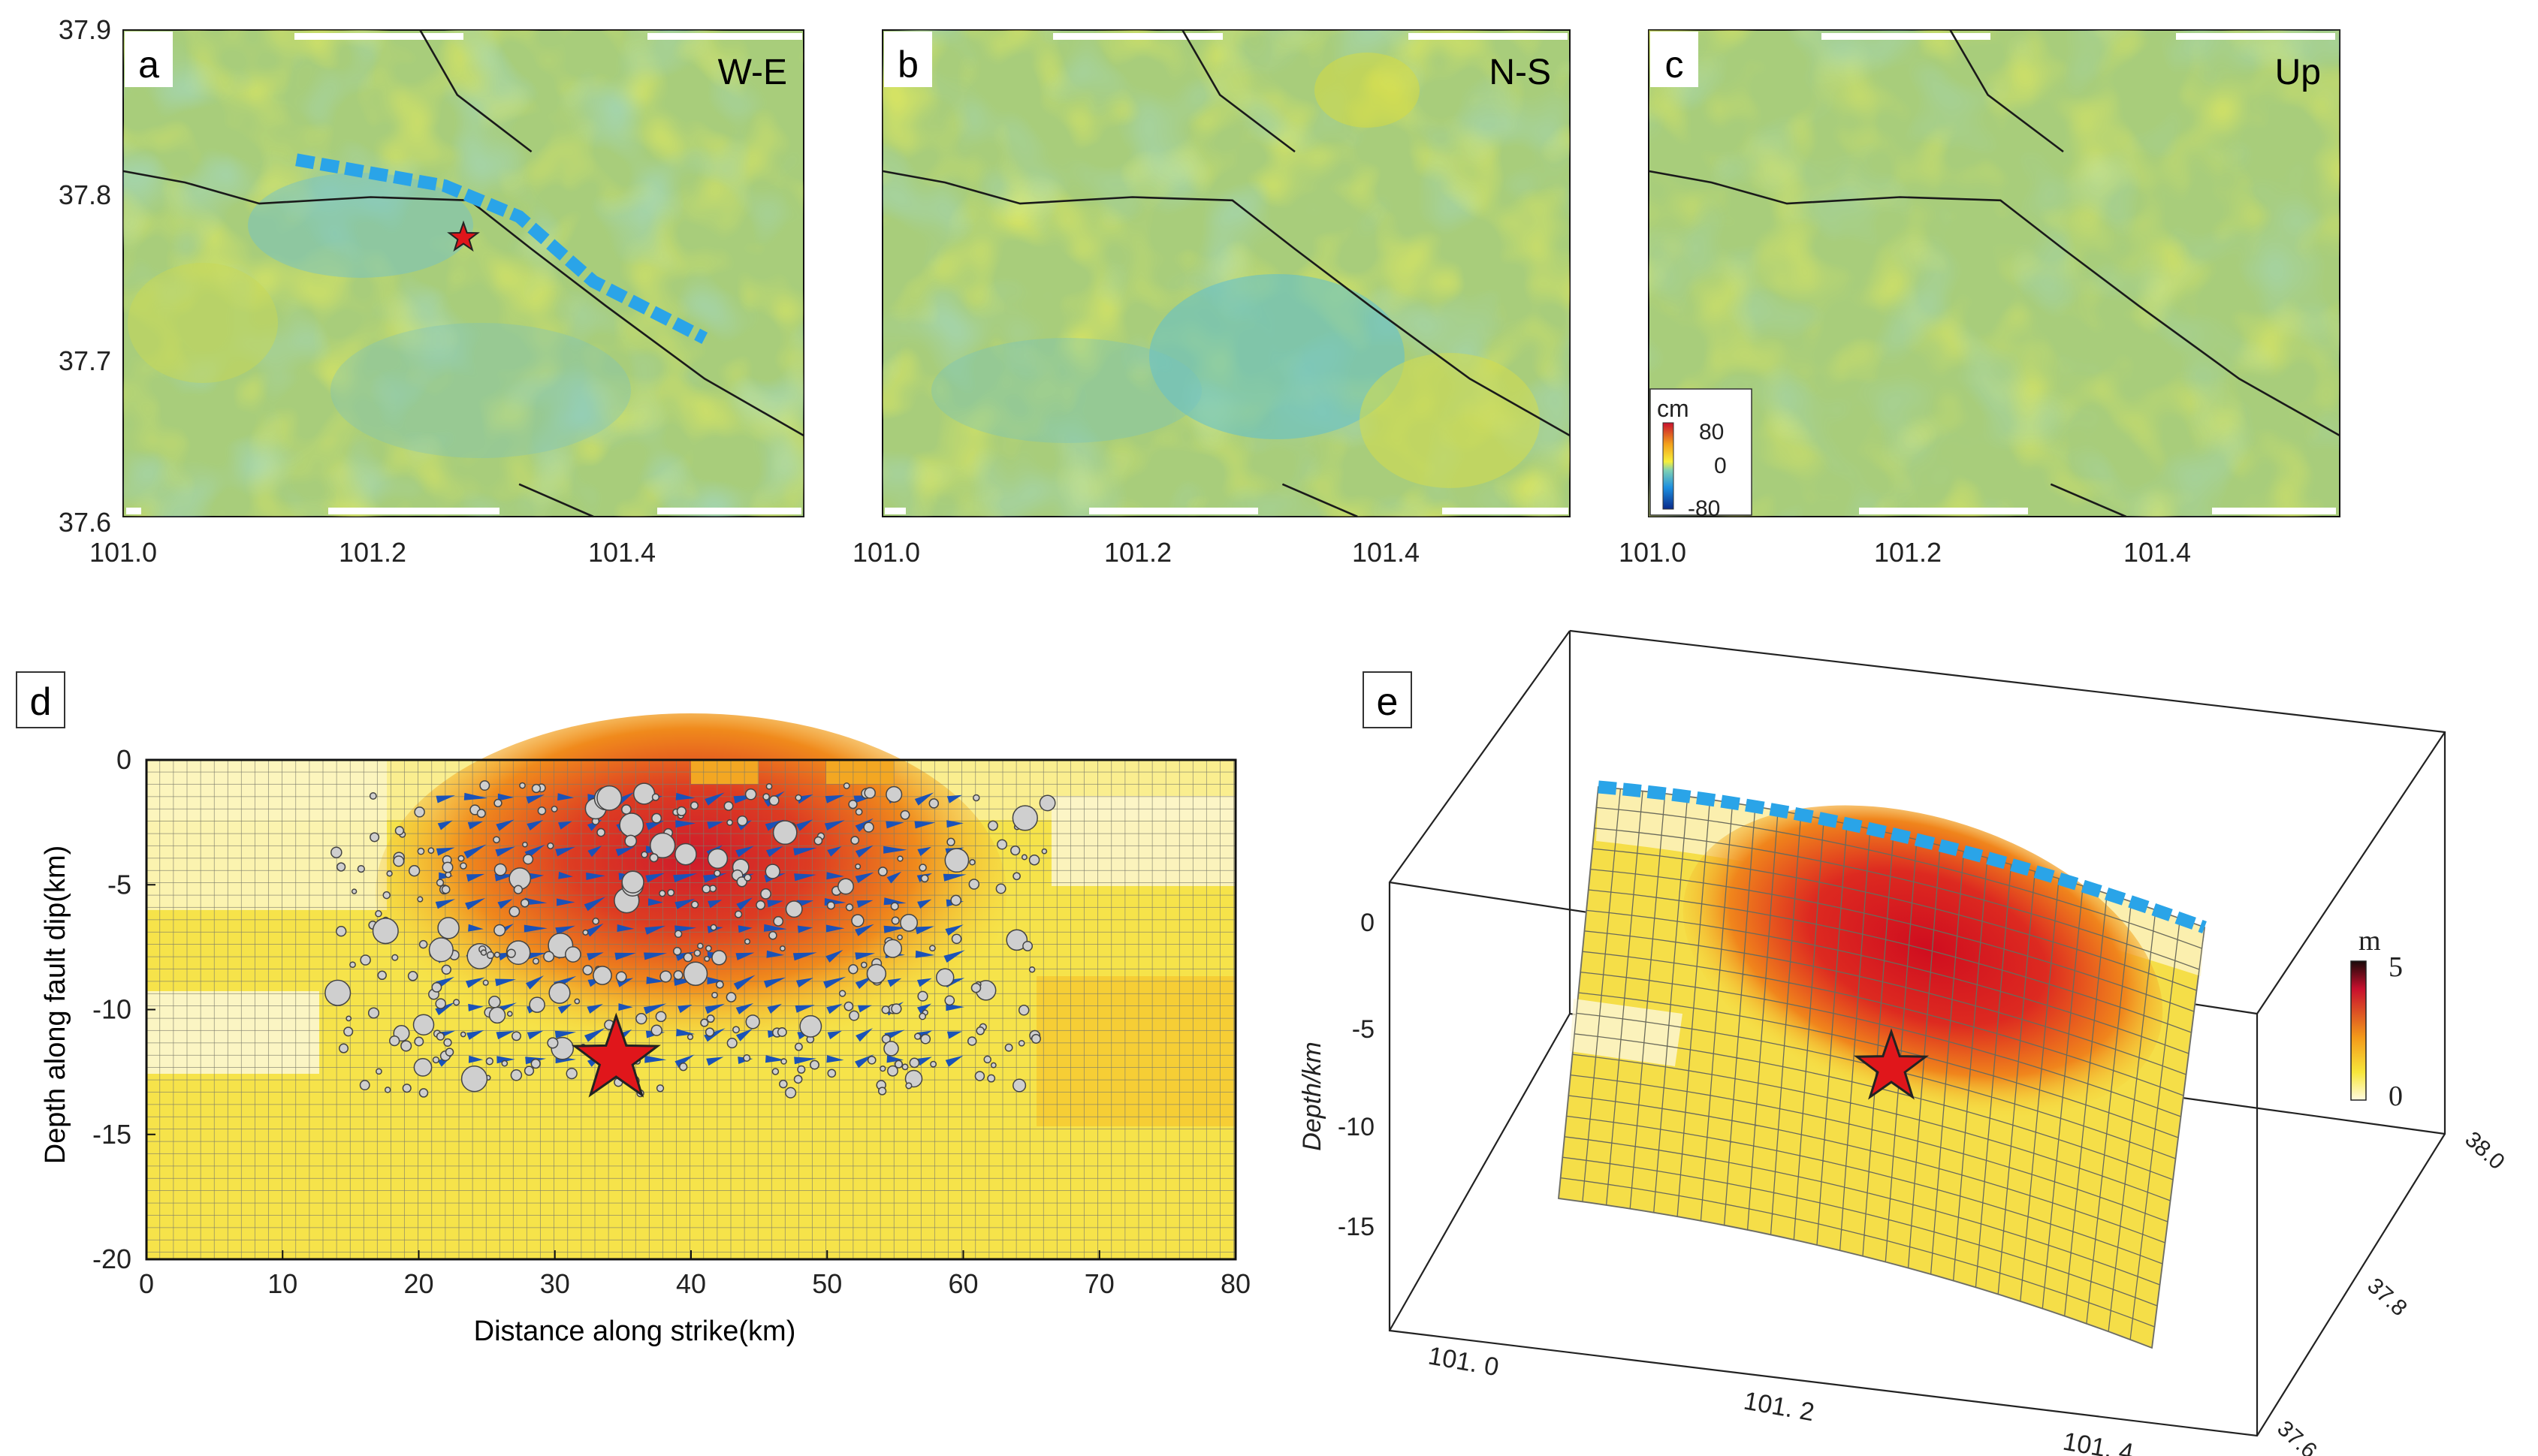  I want to click on map-b-blue-center, so click(1277, 356).